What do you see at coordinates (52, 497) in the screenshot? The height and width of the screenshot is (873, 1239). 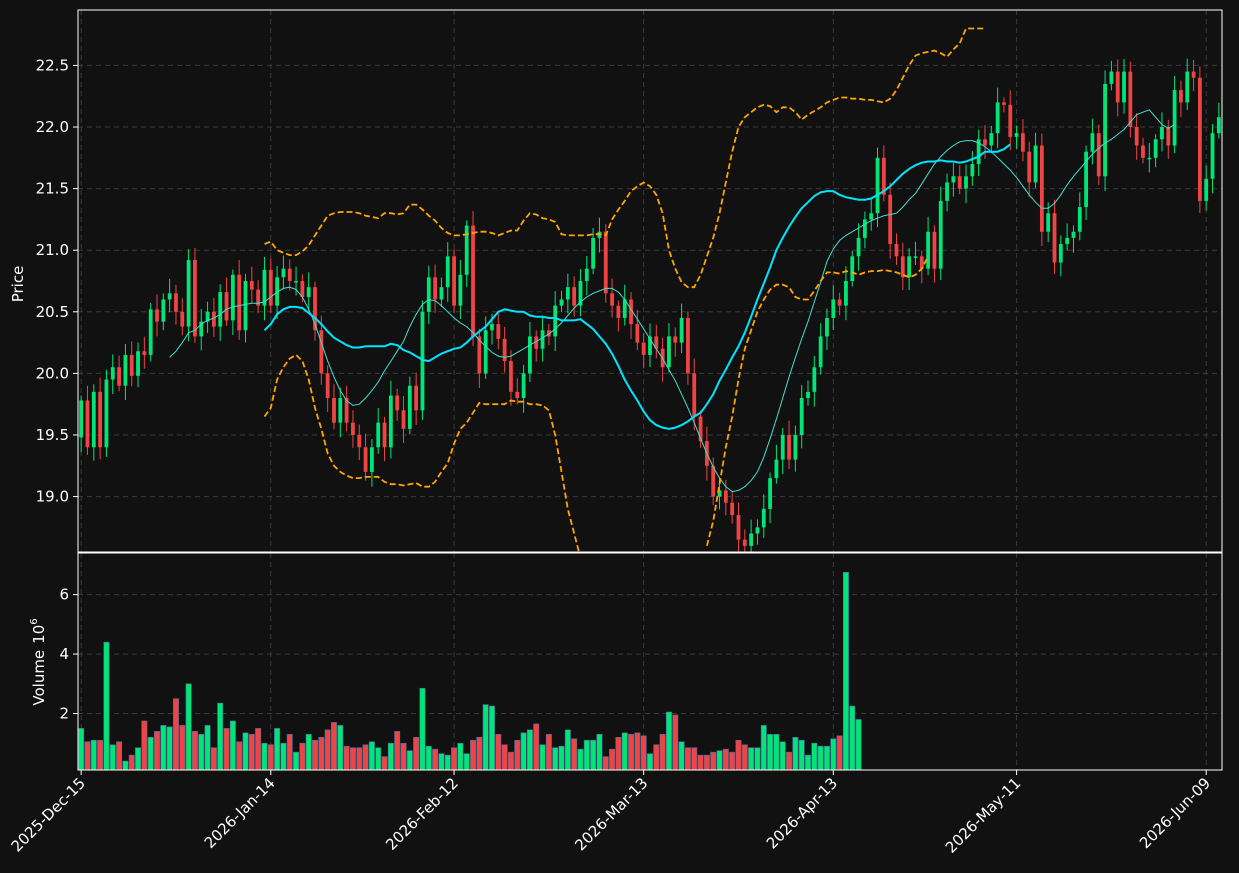 I see `price-y-tick-label: 19.0` at bounding box center [52, 497].